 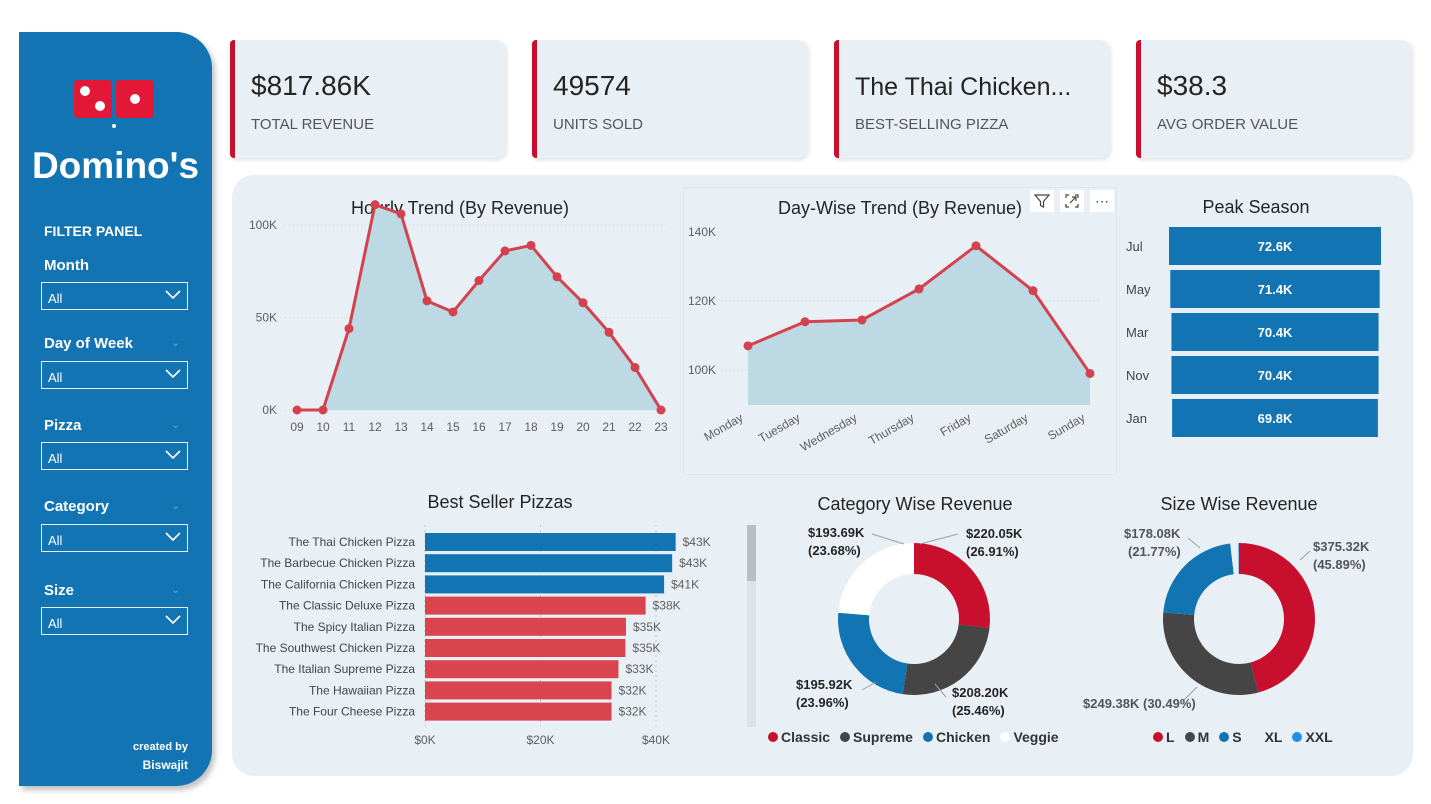 What do you see at coordinates (500, 502) in the screenshot?
I see `best-seller-title: Best Seller Pizzas` at bounding box center [500, 502].